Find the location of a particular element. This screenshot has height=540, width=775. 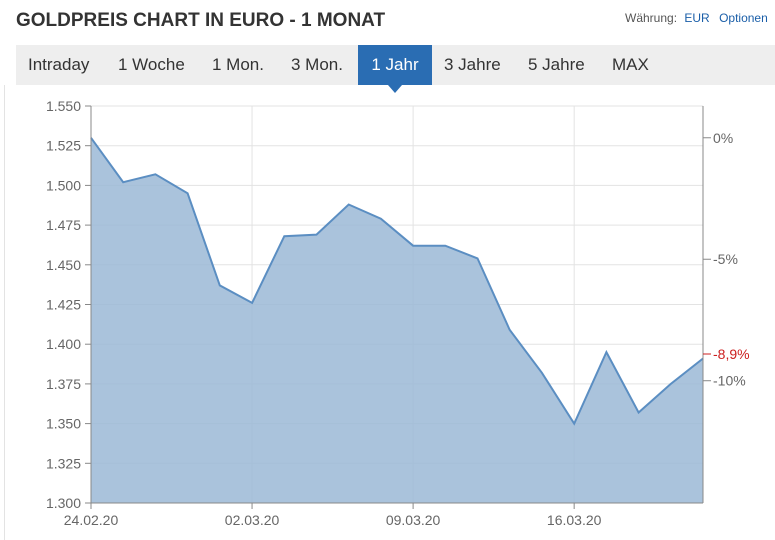

tab-1-mon: 1 Mon. is located at coordinates (238, 65).